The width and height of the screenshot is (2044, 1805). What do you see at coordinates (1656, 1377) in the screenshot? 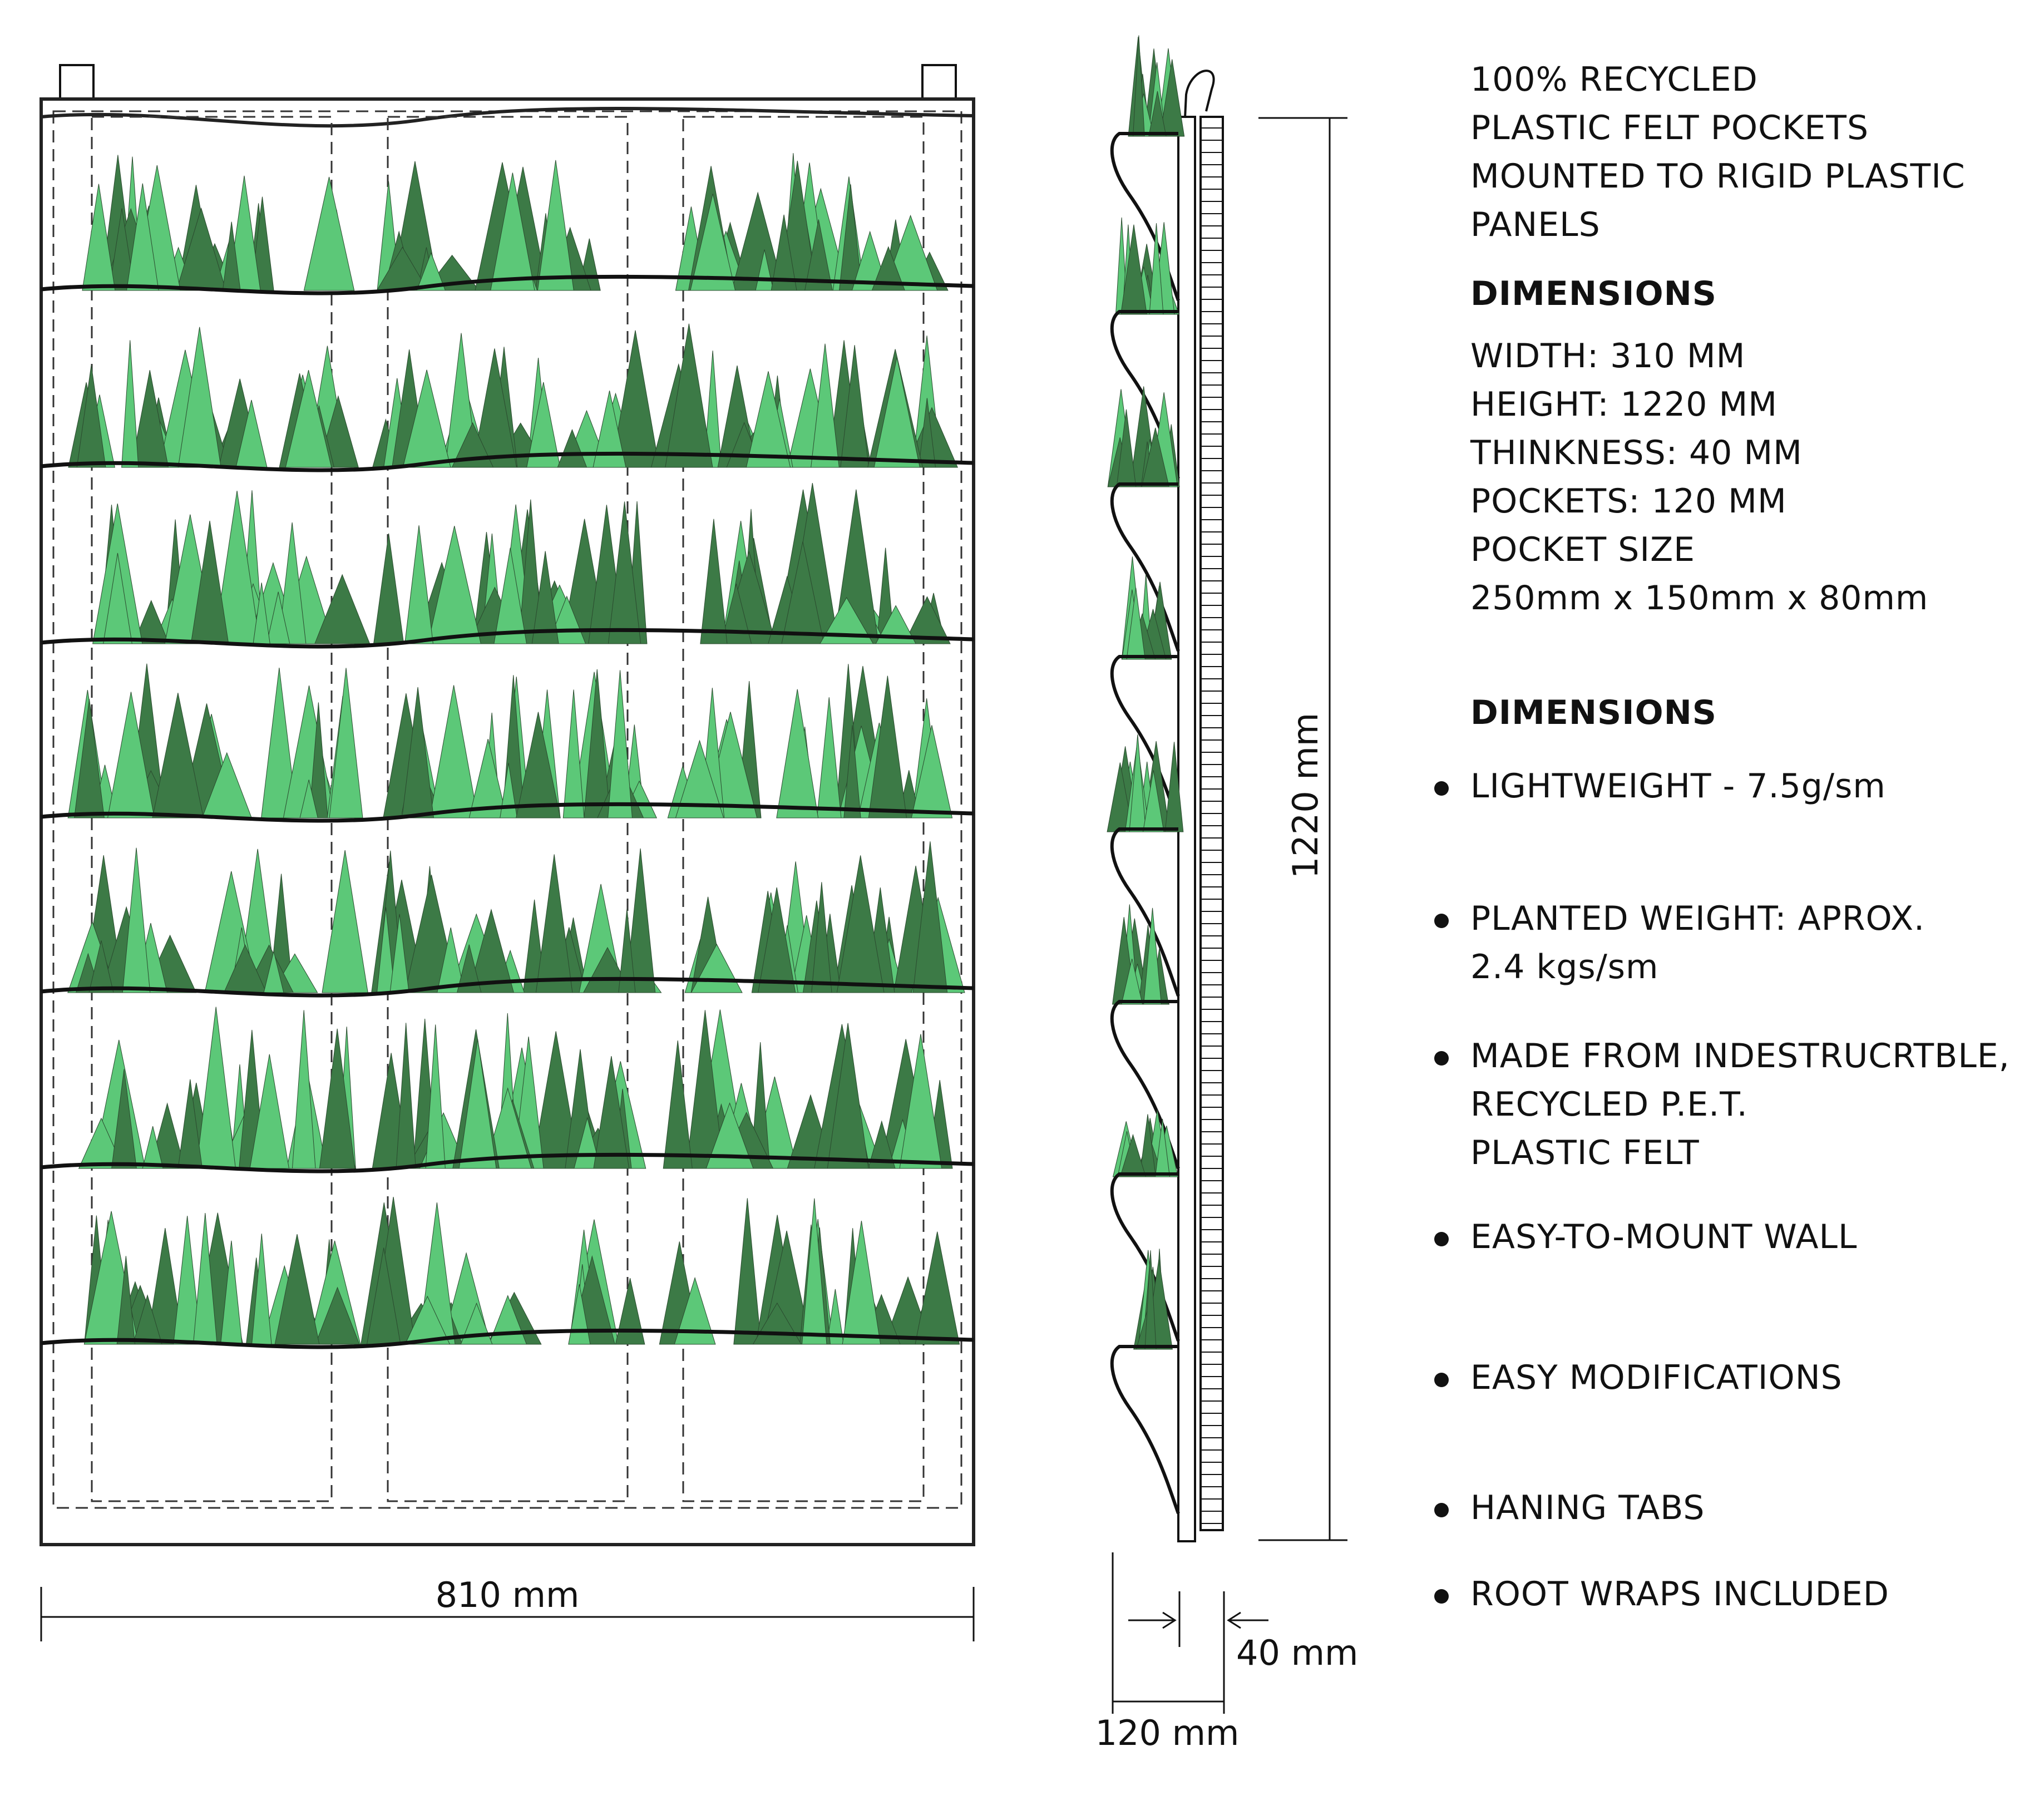
I see `feature-text: EASY MODIFICATIONS` at bounding box center [1656, 1377].